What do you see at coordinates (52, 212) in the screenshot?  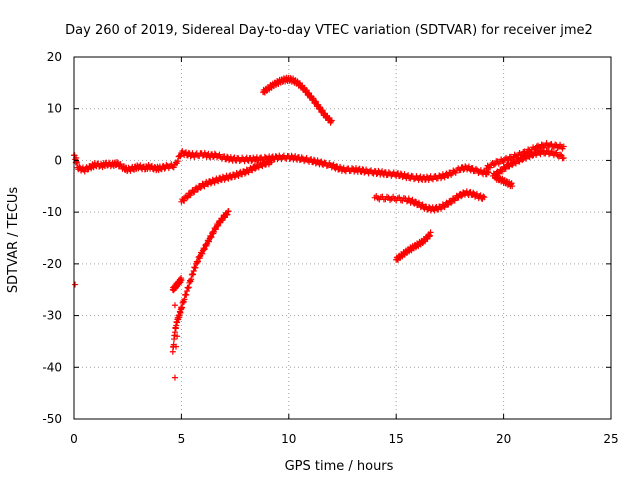 I see `y-tick-label: -10` at bounding box center [52, 212].